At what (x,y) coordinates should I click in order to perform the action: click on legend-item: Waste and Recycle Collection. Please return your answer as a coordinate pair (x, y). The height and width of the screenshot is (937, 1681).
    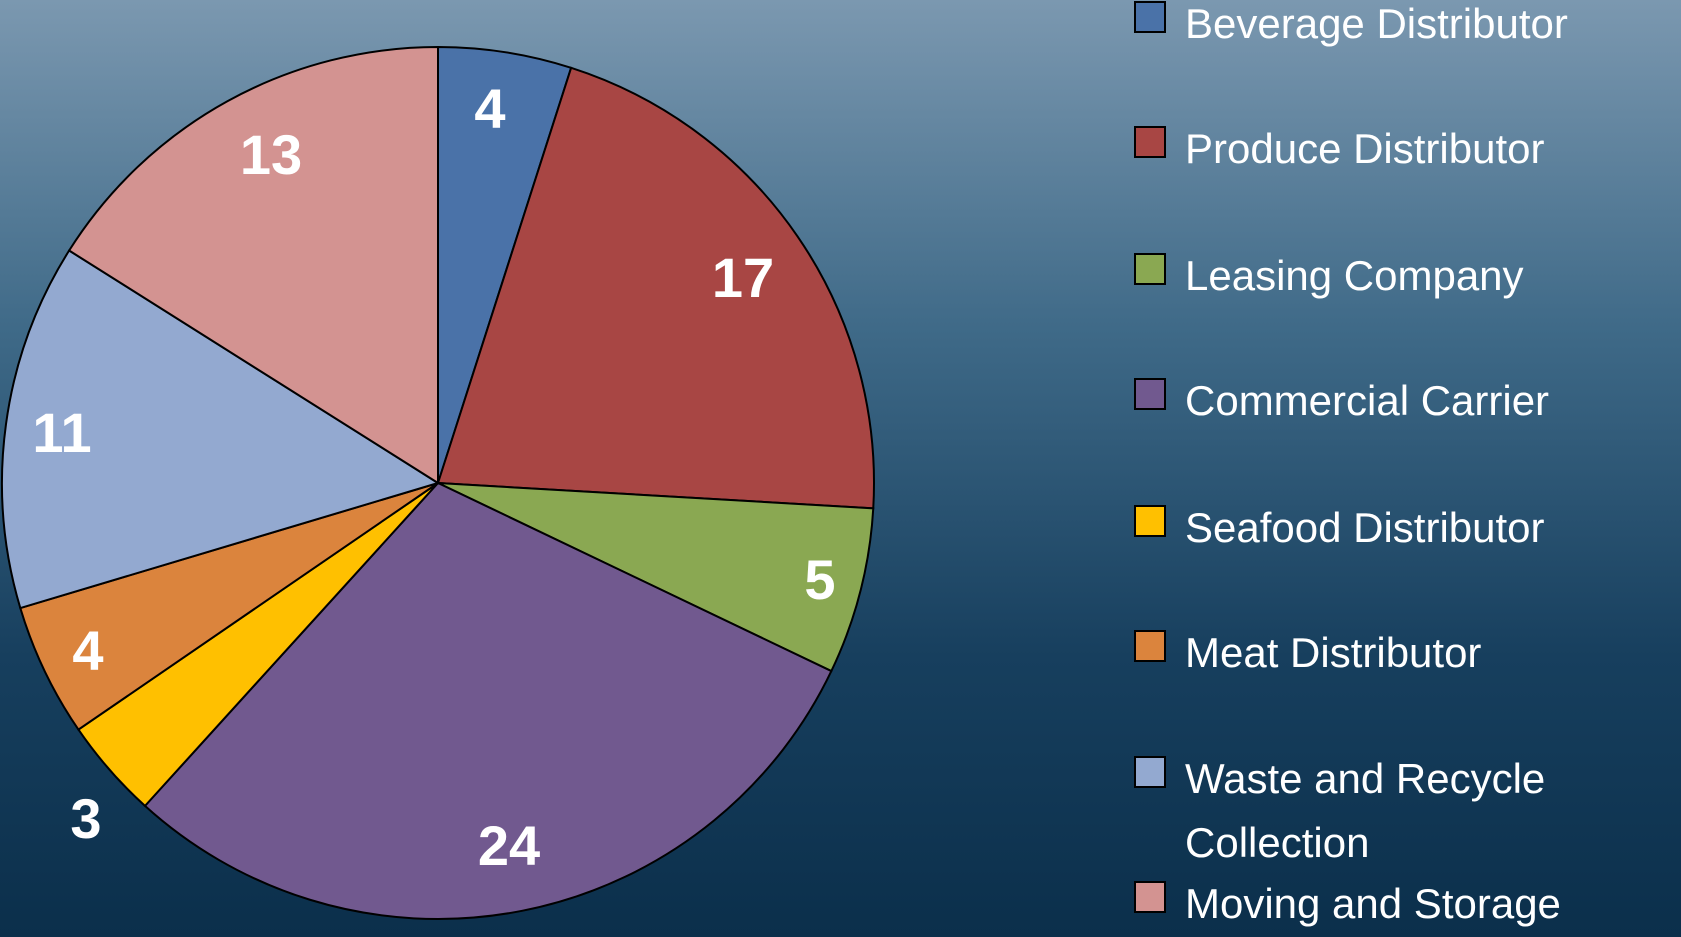
    Looking at the image, I should click on (1407, 811).